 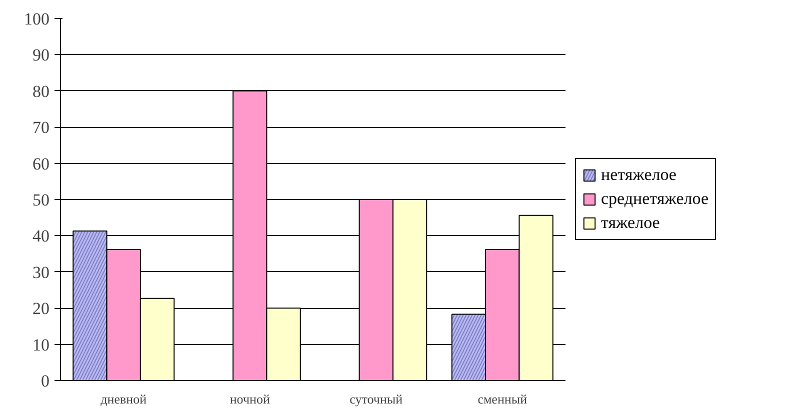 I want to click on legend-label: нетяжелое, so click(x=638, y=175).